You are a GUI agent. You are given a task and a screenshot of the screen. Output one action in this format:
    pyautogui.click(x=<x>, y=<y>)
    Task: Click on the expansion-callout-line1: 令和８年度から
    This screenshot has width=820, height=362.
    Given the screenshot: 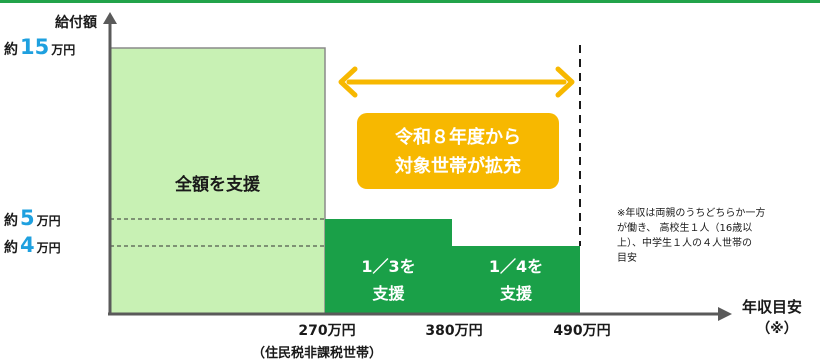 What is the action you would take?
    pyautogui.click(x=457, y=137)
    